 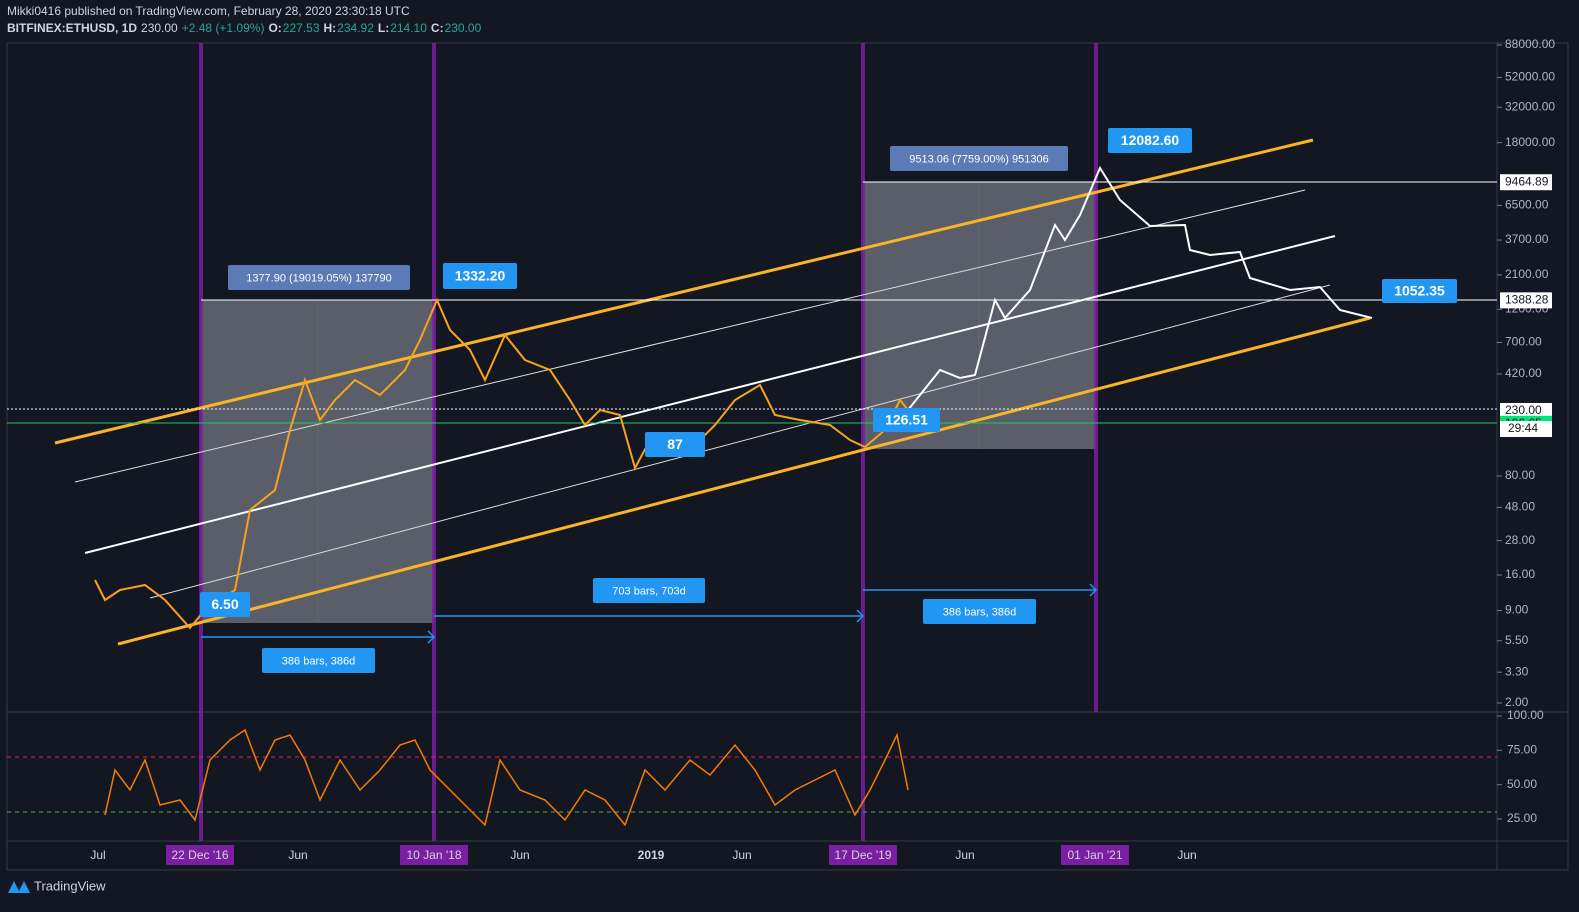 What do you see at coordinates (1517, 610) in the screenshot?
I see `price-tick-label: 9.00` at bounding box center [1517, 610].